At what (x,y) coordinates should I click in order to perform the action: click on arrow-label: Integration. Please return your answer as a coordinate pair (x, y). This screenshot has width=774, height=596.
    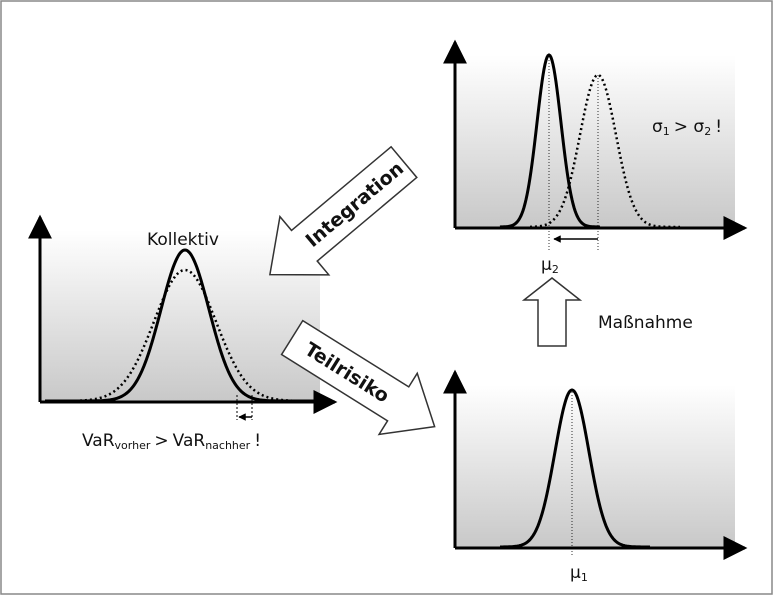
    Looking at the image, I should click on (355, 205).